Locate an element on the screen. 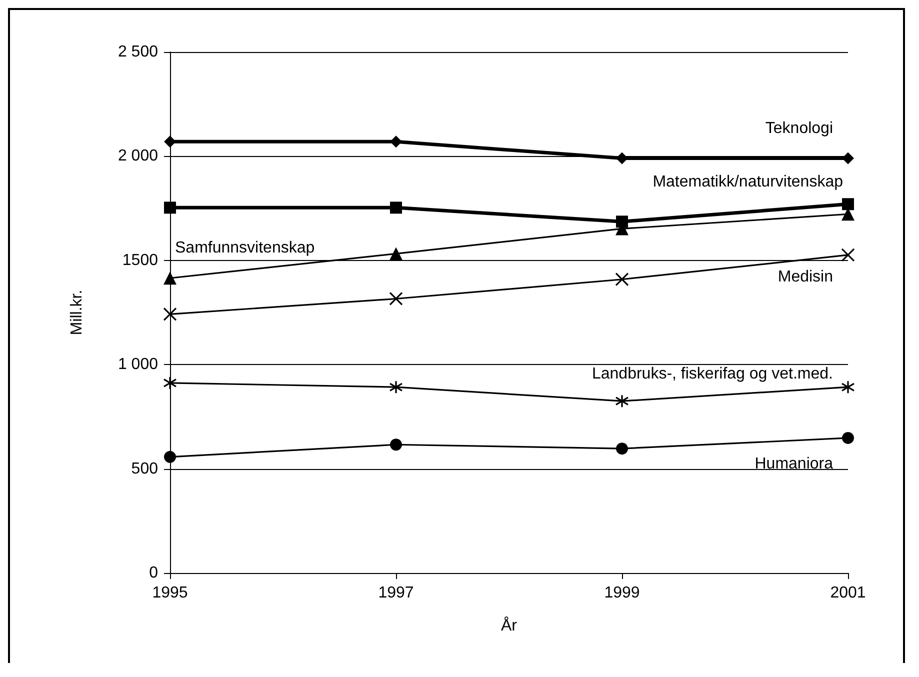 The width and height of the screenshot is (919, 677). series-label: Landbruks-, fiskerifag og vet.med. is located at coordinates (712, 374).